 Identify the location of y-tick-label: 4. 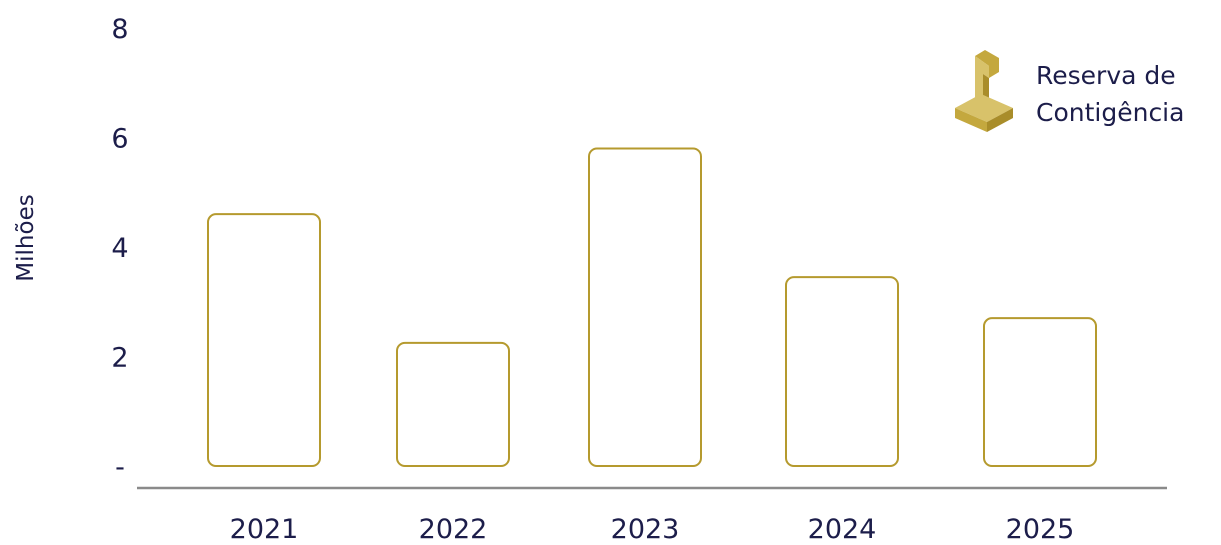
(119, 248).